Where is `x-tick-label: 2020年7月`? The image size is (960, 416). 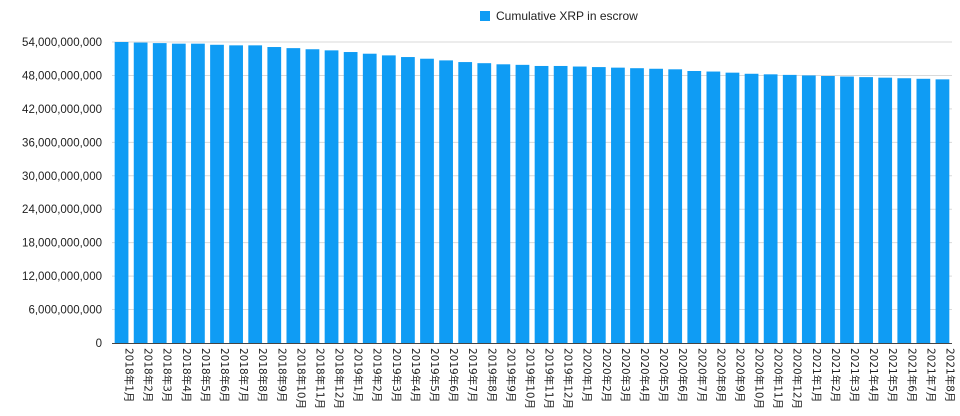 x-tick-label: 2020年7月 is located at coordinates (701, 375).